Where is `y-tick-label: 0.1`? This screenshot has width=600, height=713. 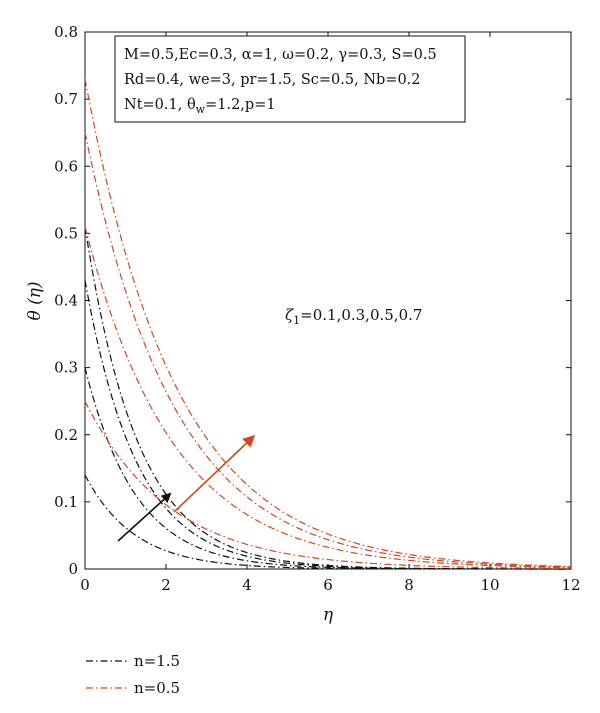
y-tick-label: 0.1 is located at coordinates (66, 502).